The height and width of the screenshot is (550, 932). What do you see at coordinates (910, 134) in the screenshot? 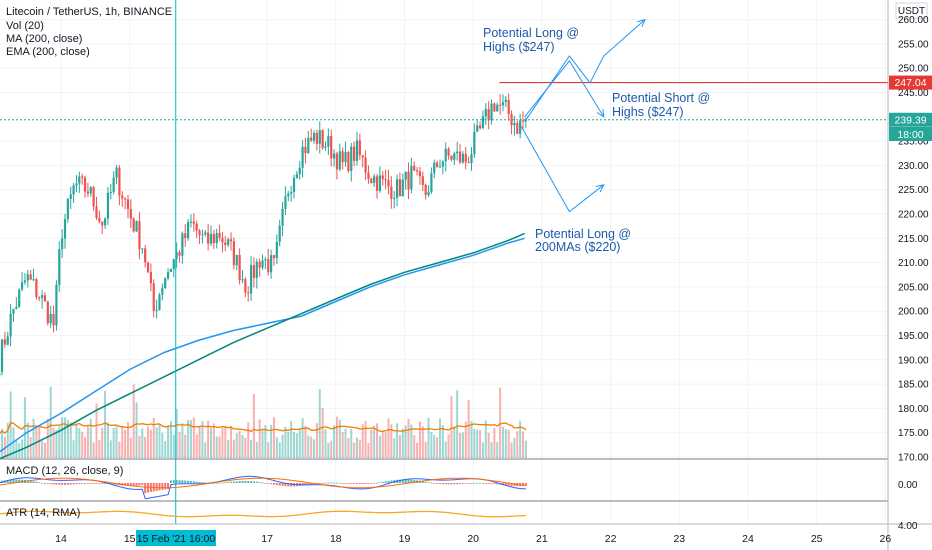
I see `countdown-box` at bounding box center [910, 134].